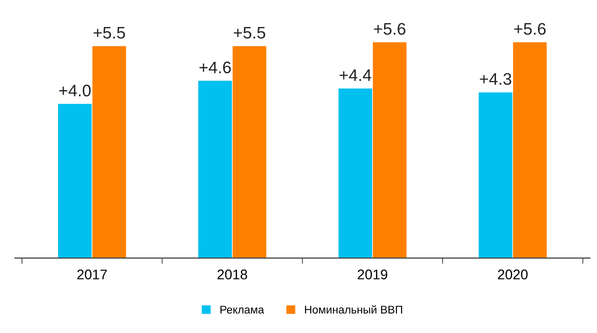 The image size is (597, 333). Describe the element at coordinates (75, 90) in the screenshot. I see `data-label: +4.0` at that location.